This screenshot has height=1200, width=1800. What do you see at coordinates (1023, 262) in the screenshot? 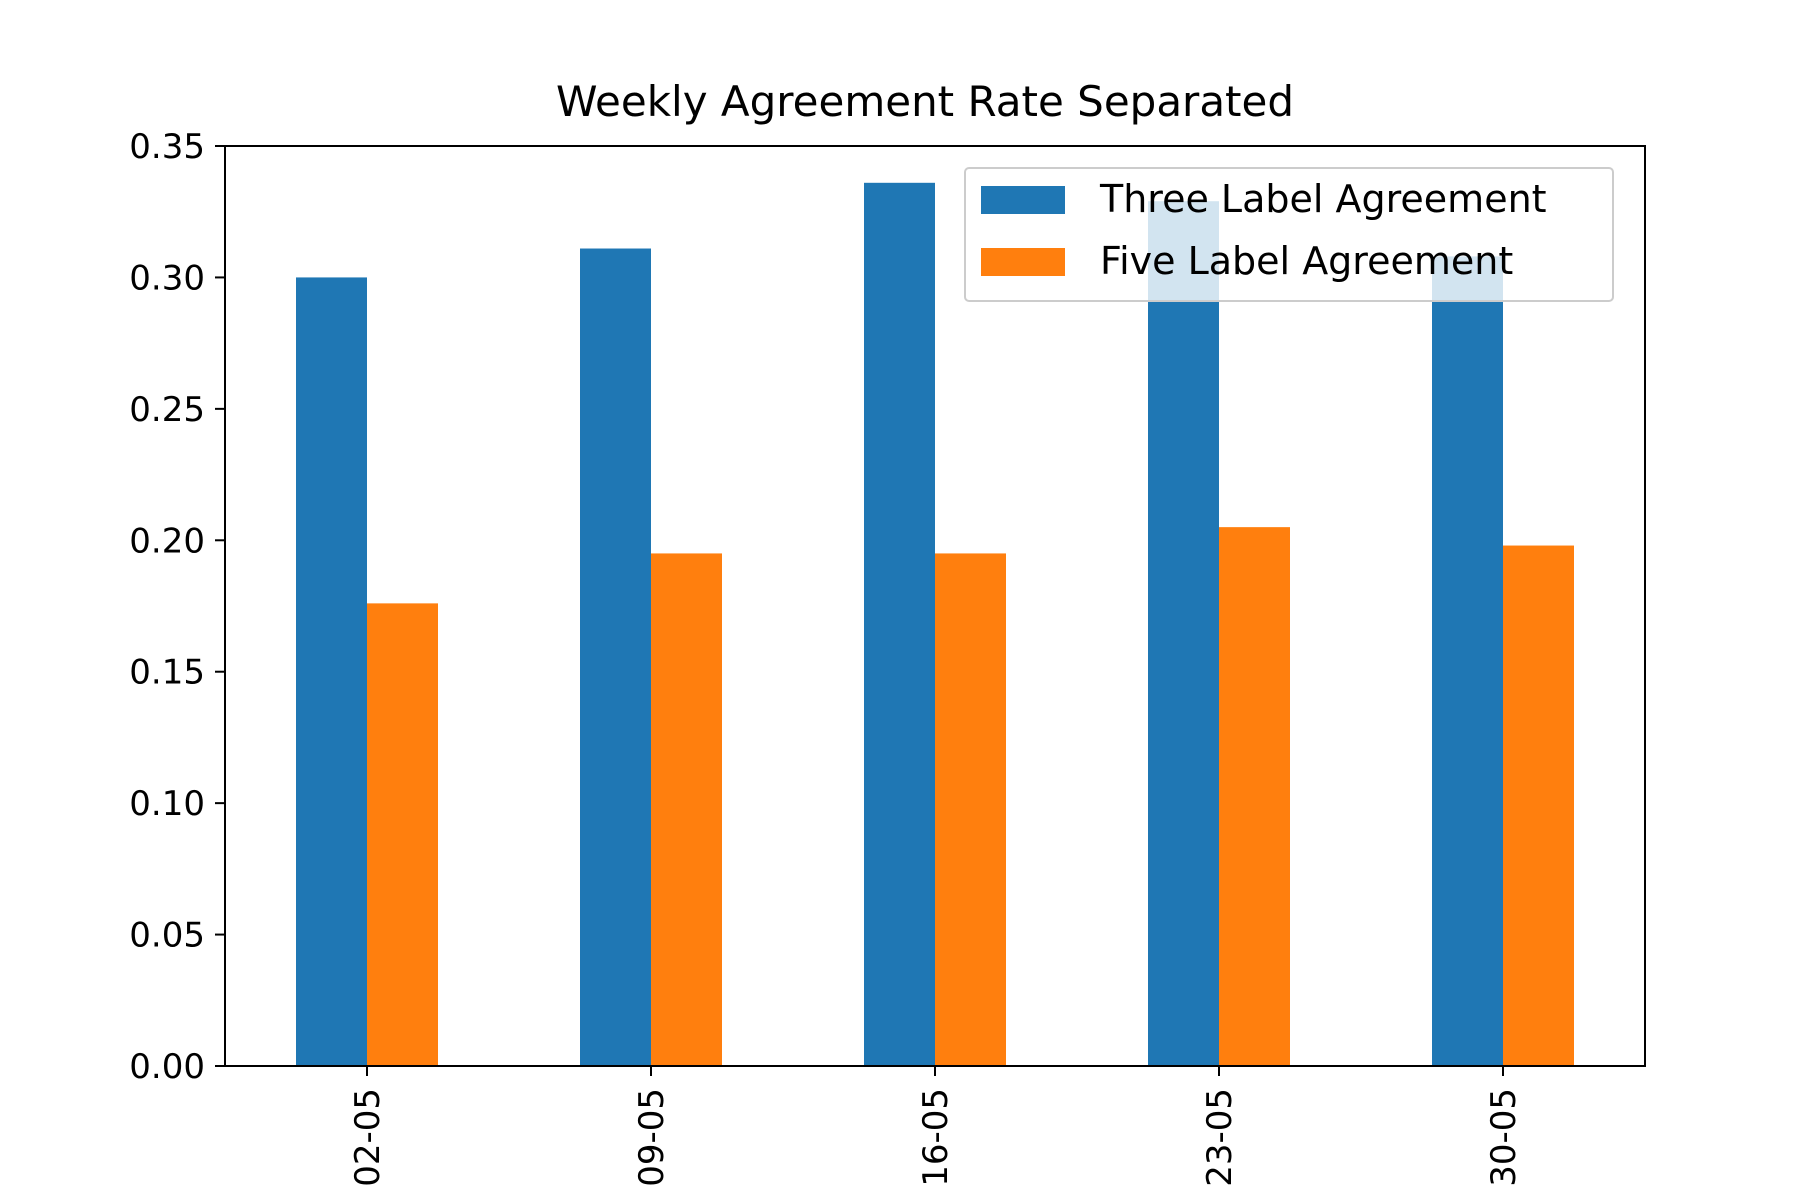
I see `legend-swatch-five-label` at bounding box center [1023, 262].